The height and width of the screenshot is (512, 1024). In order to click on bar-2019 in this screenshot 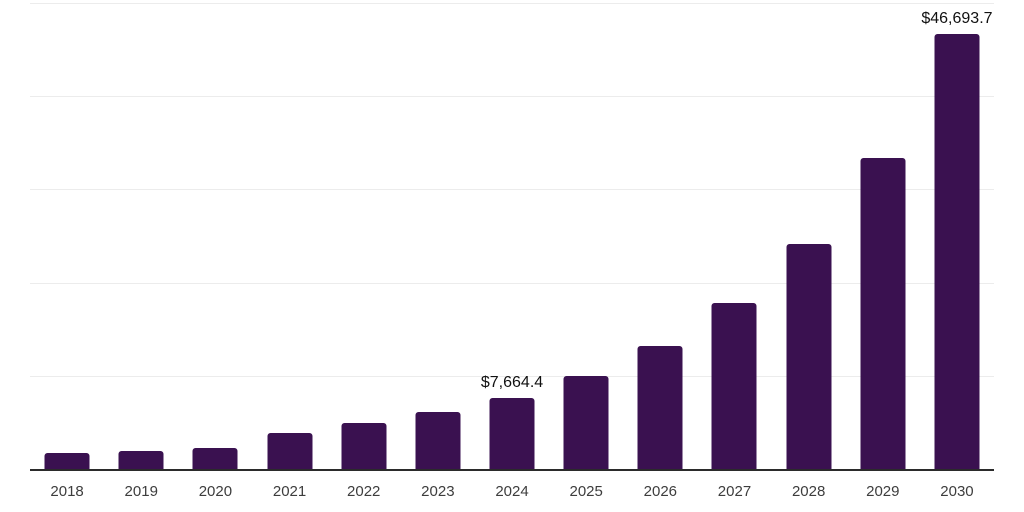, I will do `click(141, 460)`.